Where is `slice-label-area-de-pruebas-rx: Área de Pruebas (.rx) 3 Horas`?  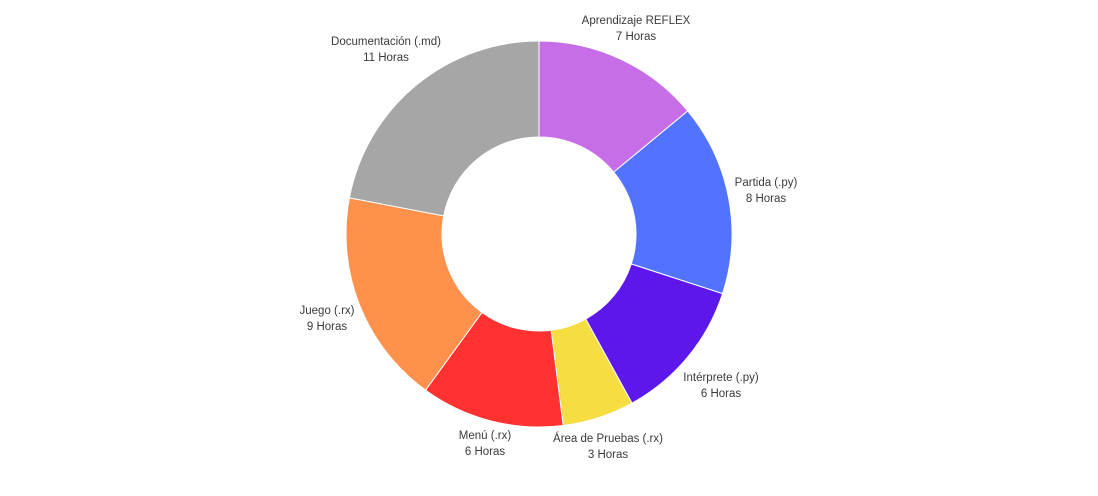
slice-label-area-de-pruebas-rx: Área de Pruebas (.rx) 3 Horas is located at coordinates (608, 446).